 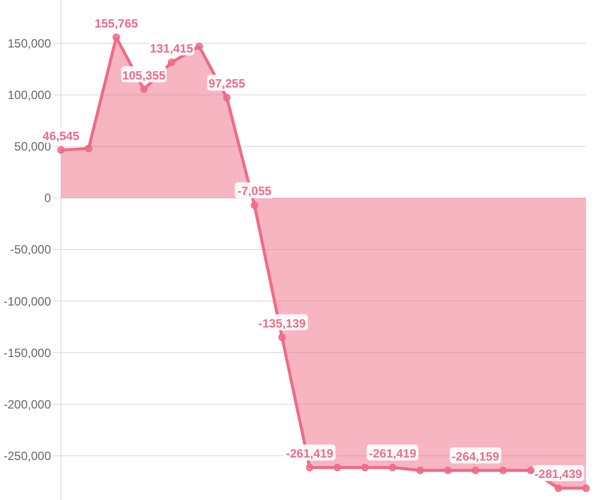 I want to click on y-tick-label: -200,000, so click(x=28, y=404).